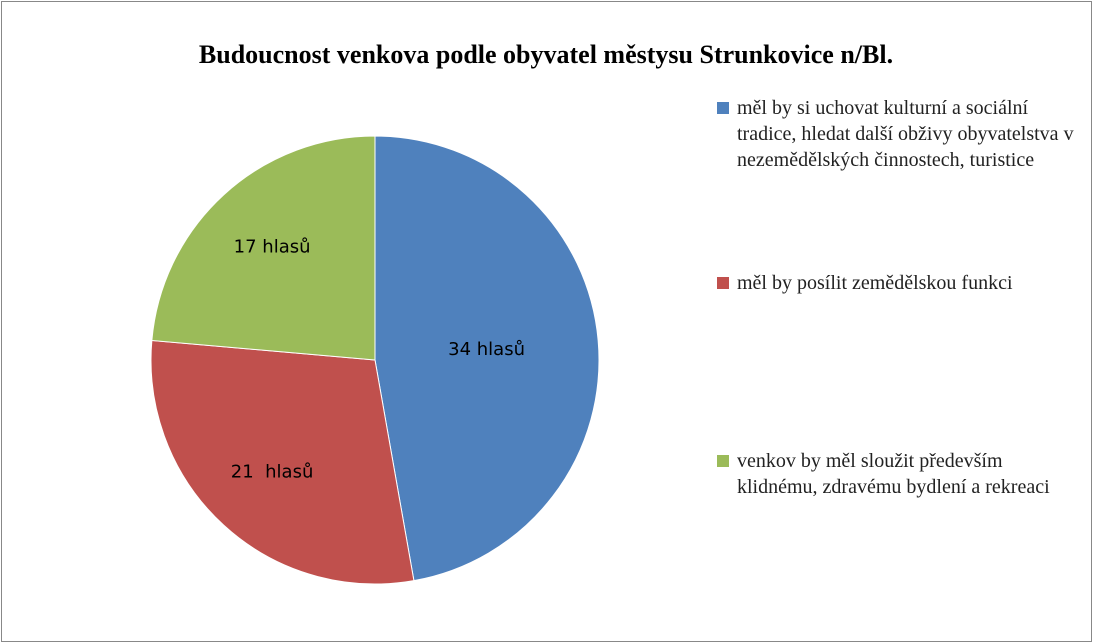  What do you see at coordinates (875, 283) in the screenshot?
I see `legend-label: měl by posílit zemědělskou funkci` at bounding box center [875, 283].